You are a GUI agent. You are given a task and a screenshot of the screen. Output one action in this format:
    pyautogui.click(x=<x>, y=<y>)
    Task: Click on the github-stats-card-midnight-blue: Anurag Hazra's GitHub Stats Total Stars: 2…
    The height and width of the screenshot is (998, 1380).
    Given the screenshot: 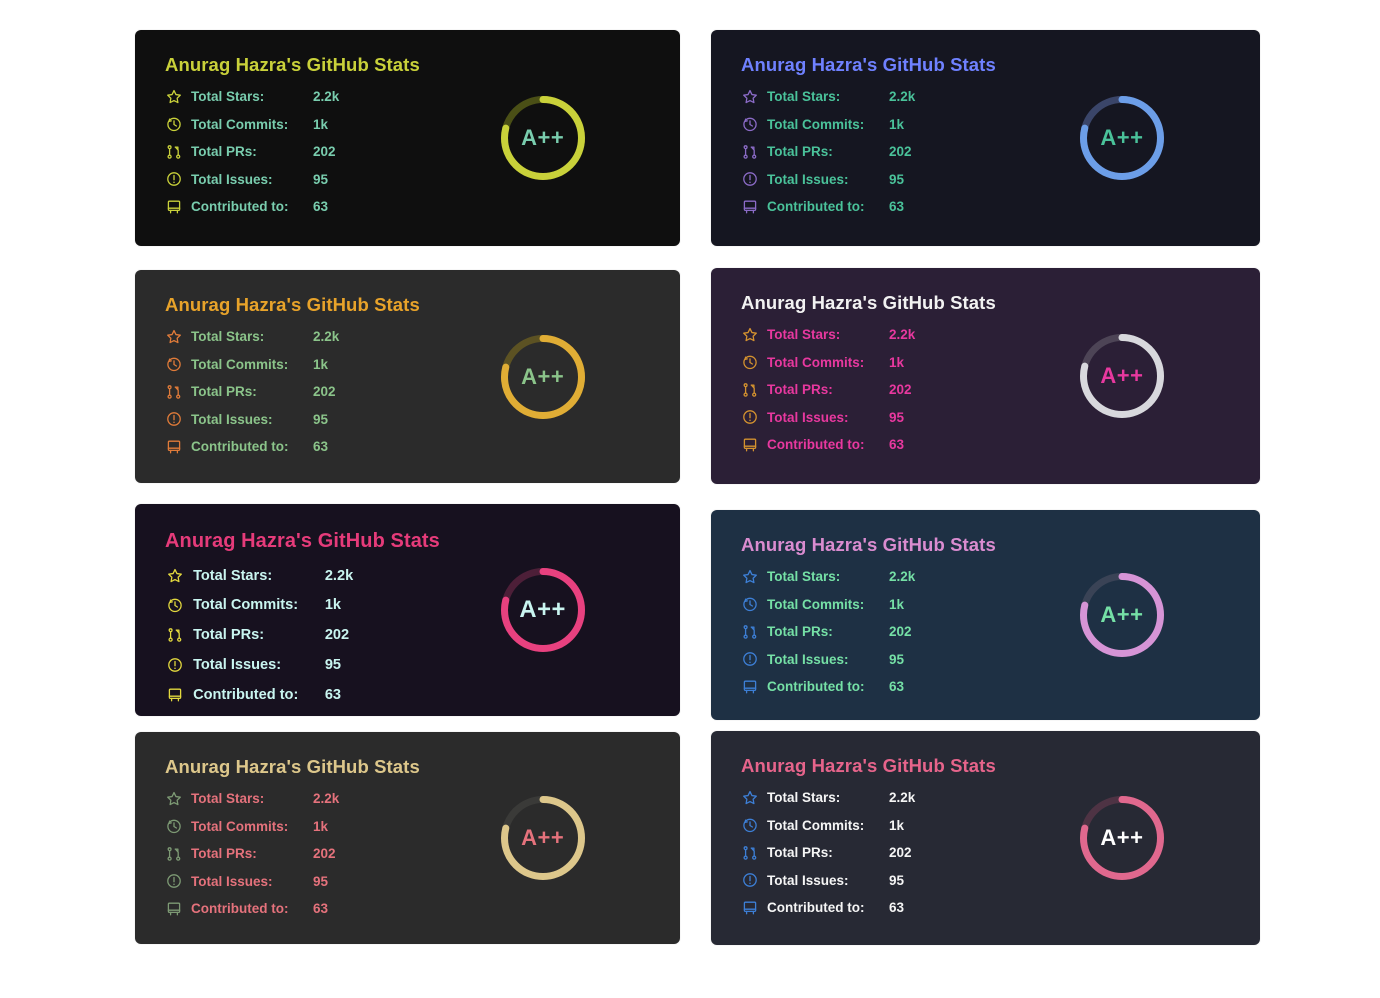 What is the action you would take?
    pyautogui.click(x=985, y=138)
    